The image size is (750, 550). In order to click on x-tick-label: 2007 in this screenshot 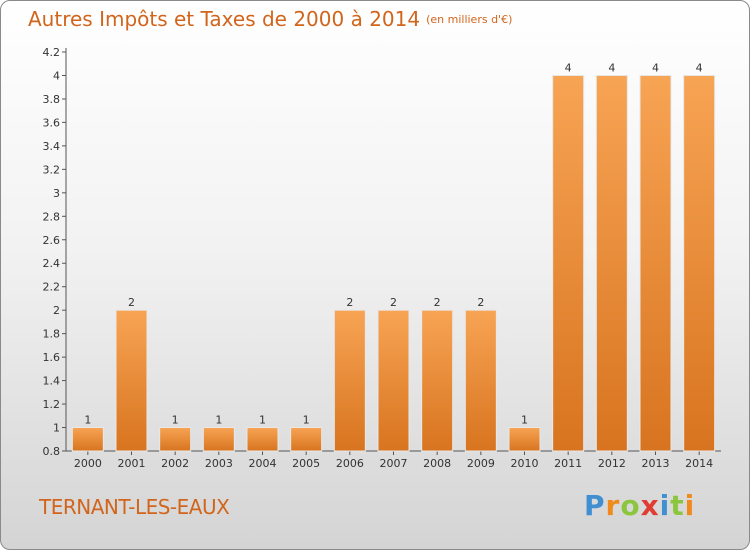, I will do `click(394, 463)`.